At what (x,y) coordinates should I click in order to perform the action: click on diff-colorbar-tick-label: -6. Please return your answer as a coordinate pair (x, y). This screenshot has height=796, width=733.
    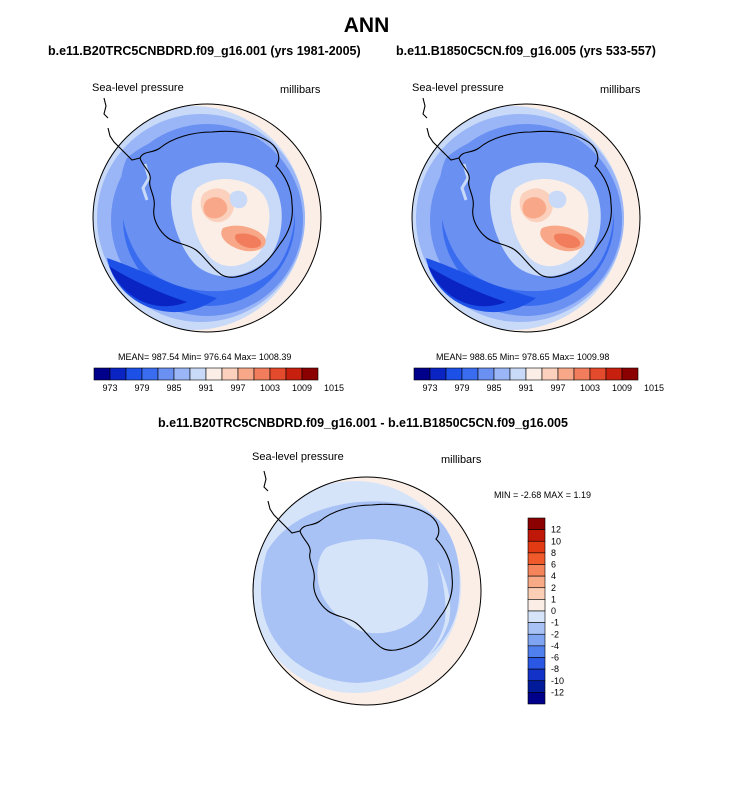
    Looking at the image, I should click on (555, 658).